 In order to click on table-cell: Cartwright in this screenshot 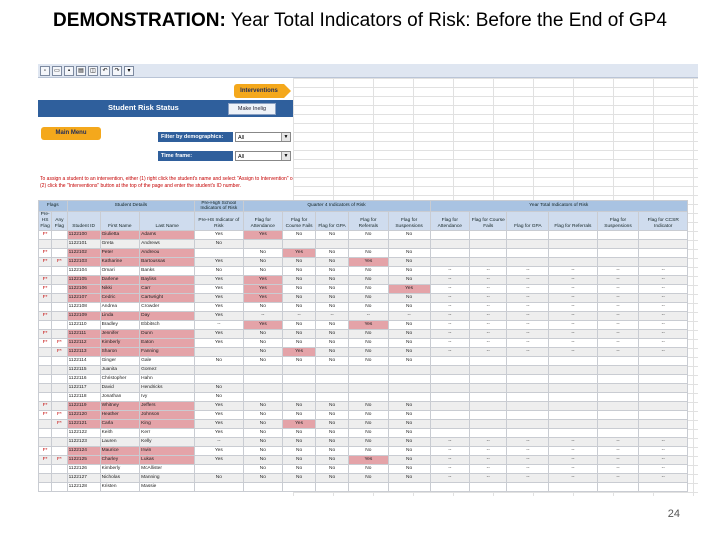, I will do `click(167, 298)`.